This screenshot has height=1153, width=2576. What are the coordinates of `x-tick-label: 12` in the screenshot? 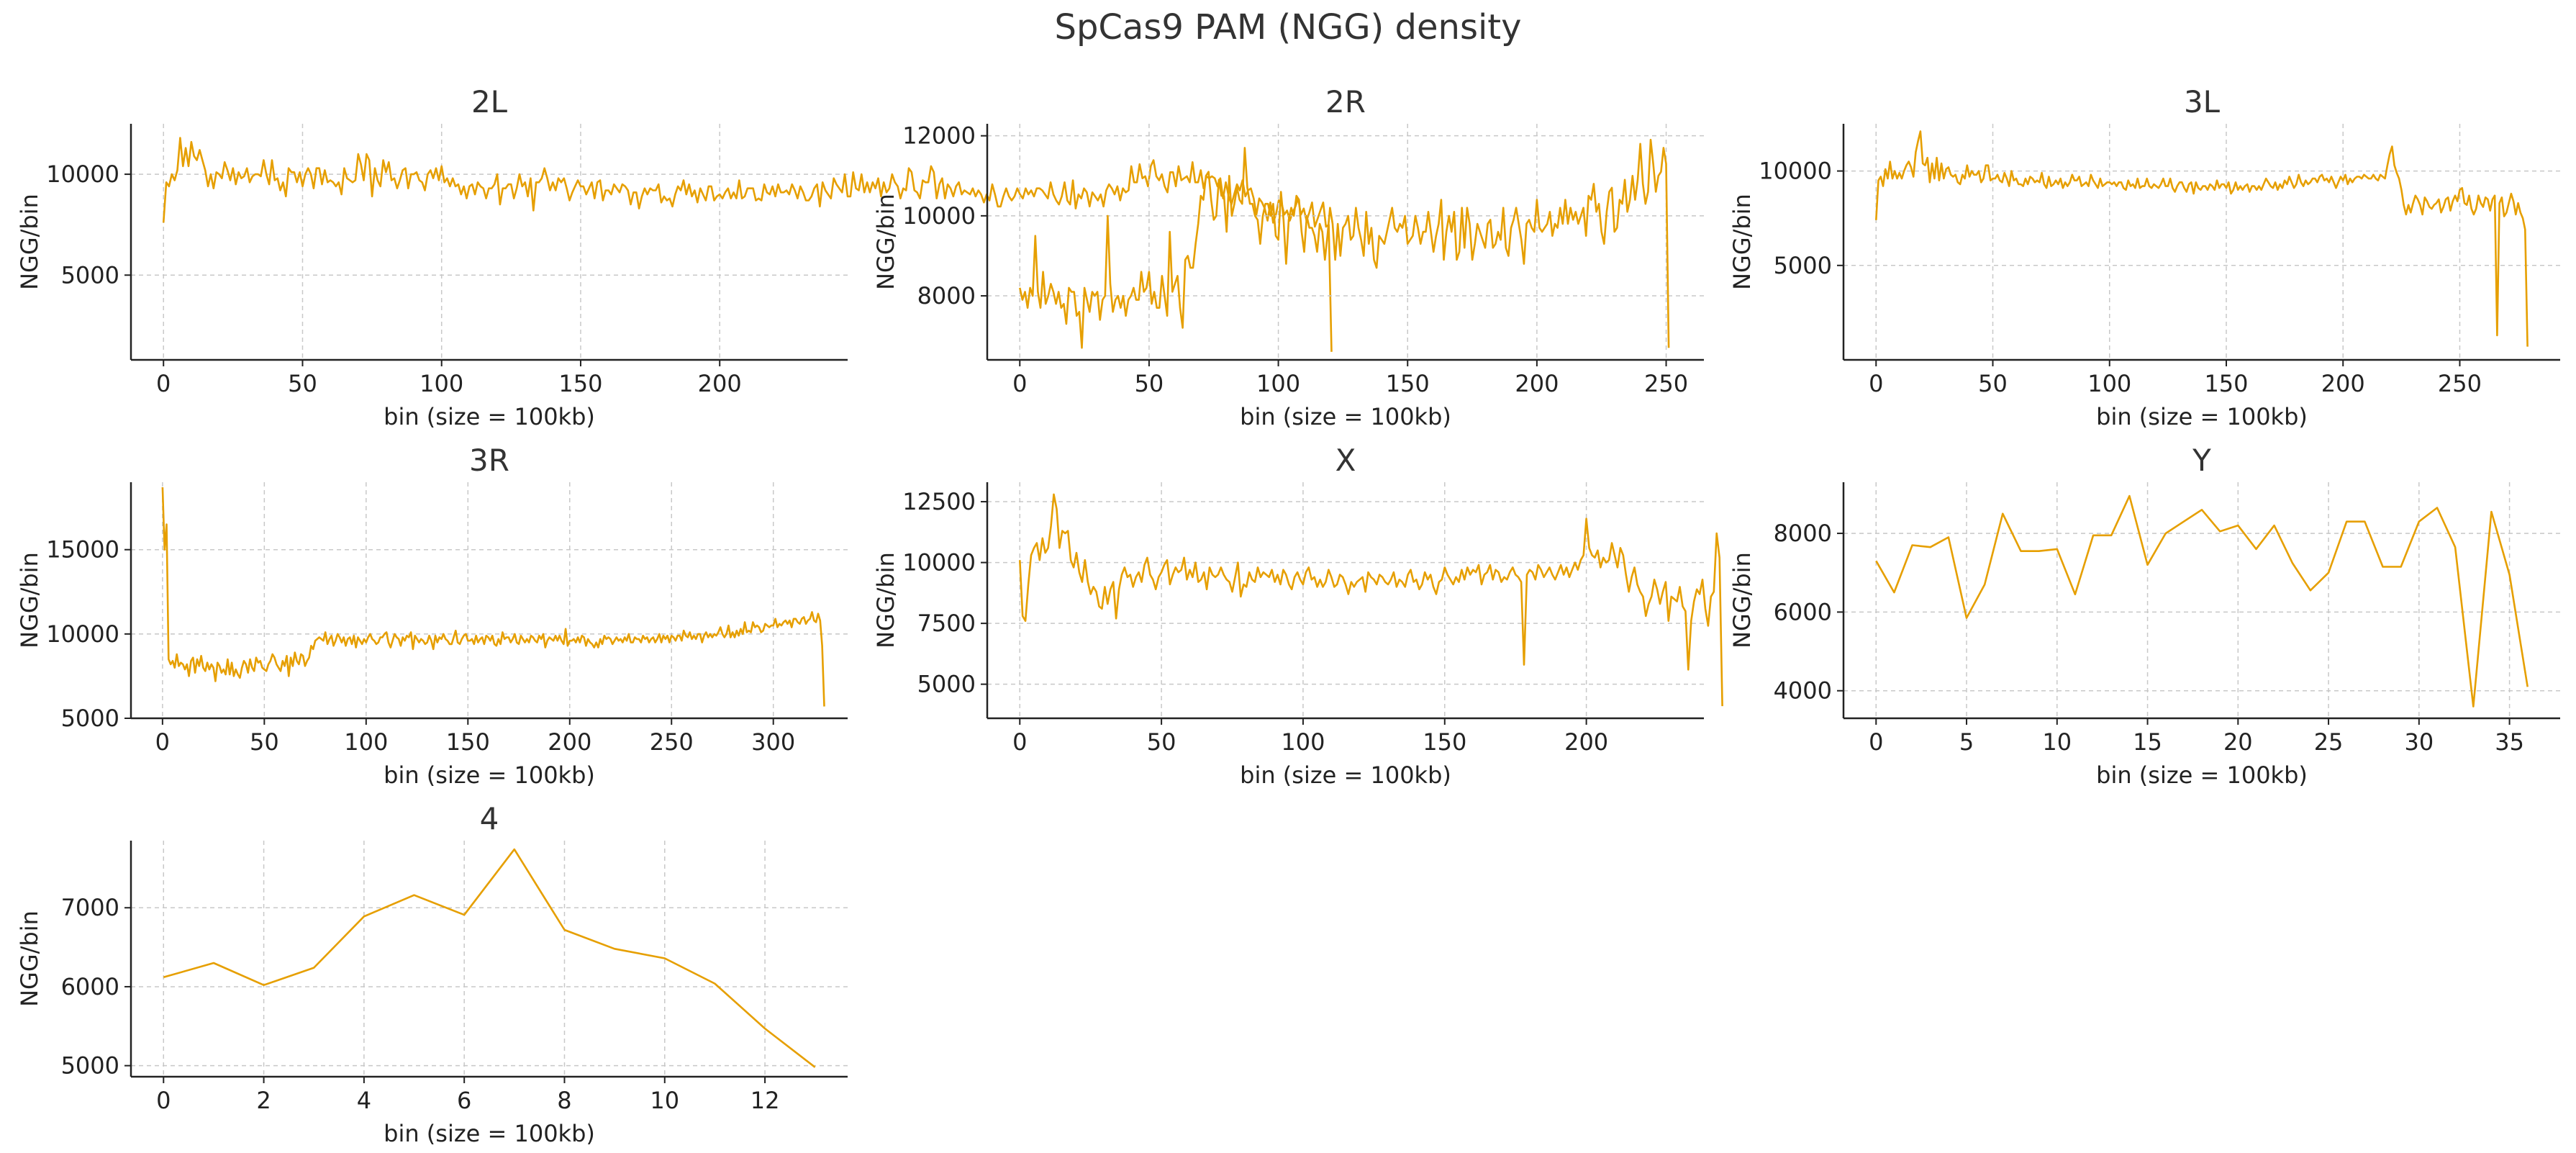 It's located at (765, 1100).